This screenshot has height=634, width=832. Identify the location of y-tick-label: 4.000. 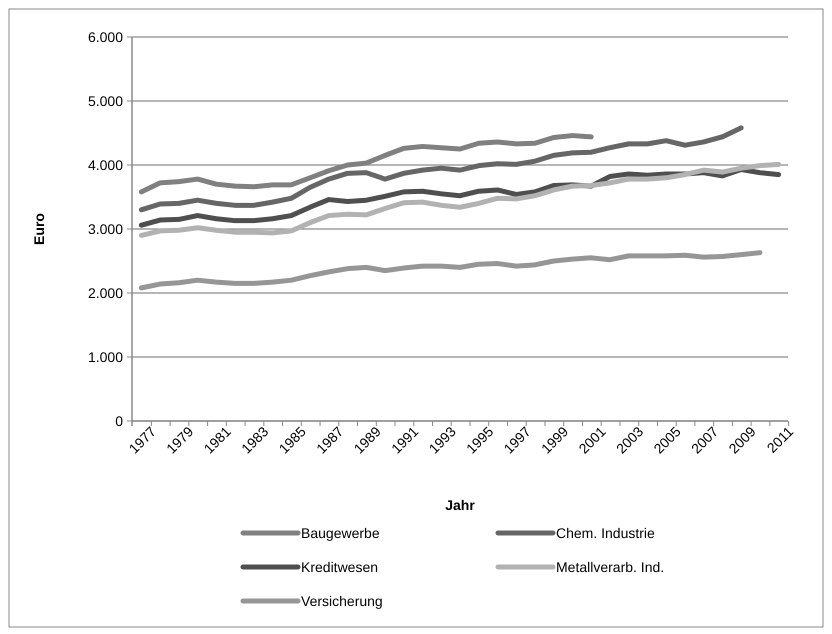
(106, 164).